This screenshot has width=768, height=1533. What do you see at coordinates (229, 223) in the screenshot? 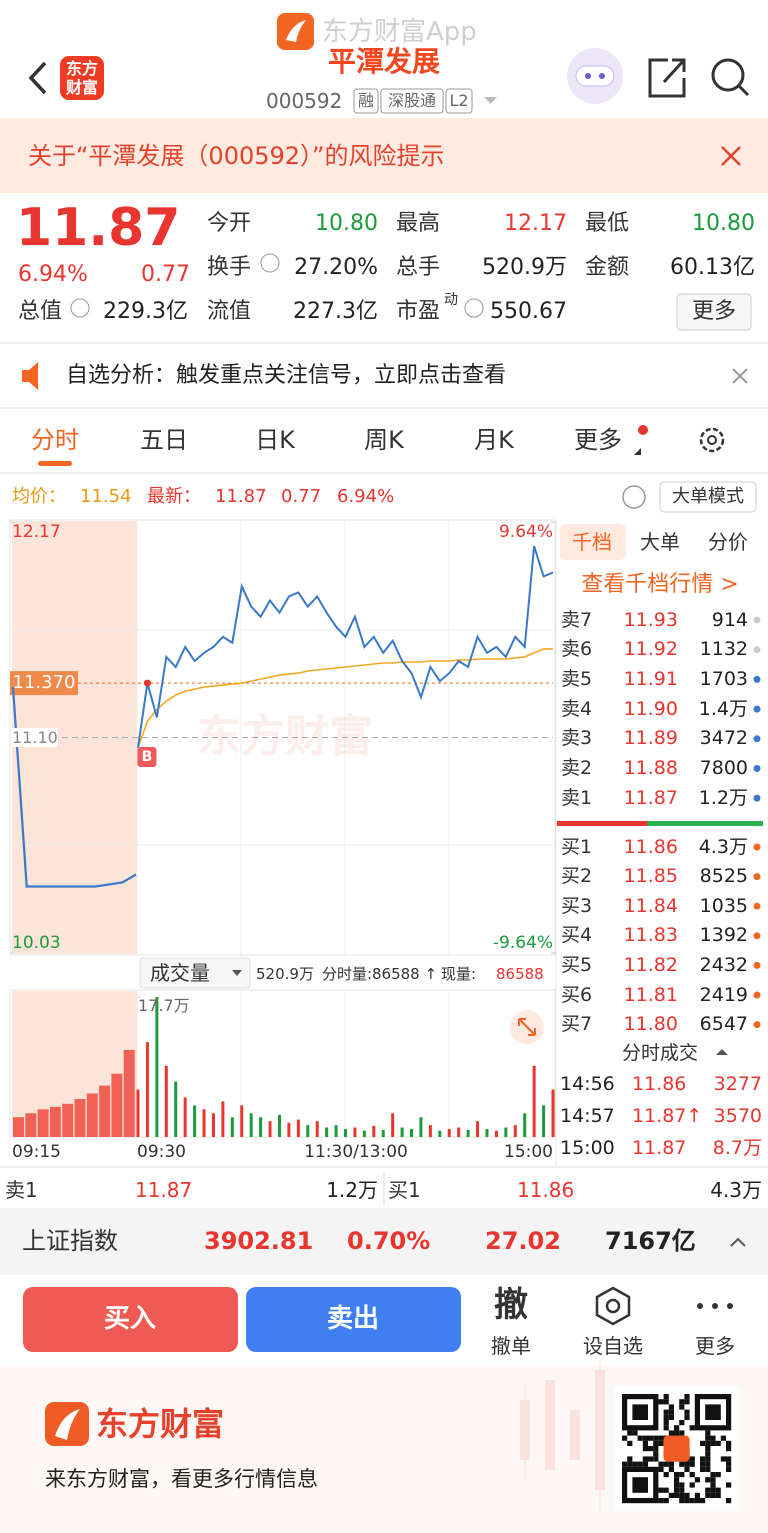
I see `field-label: 今开` at bounding box center [229, 223].